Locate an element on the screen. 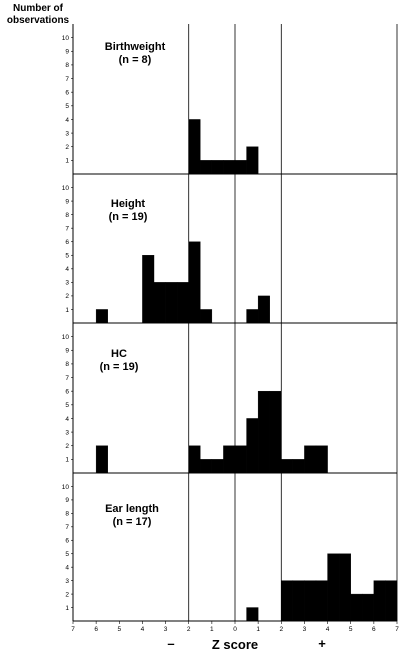 Image resolution: width=400 pixels, height=653 pixels. y-tick-label-panel2-8: 8 is located at coordinates (67, 364).